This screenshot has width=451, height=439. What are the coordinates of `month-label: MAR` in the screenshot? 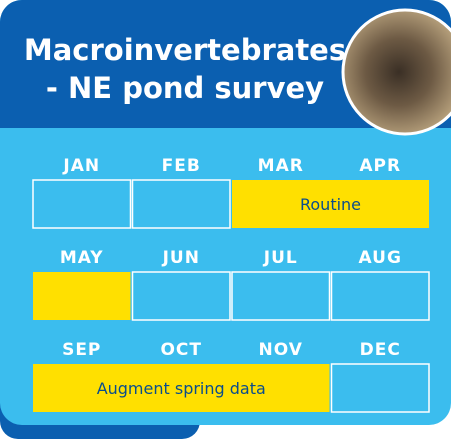 It's located at (281, 166).